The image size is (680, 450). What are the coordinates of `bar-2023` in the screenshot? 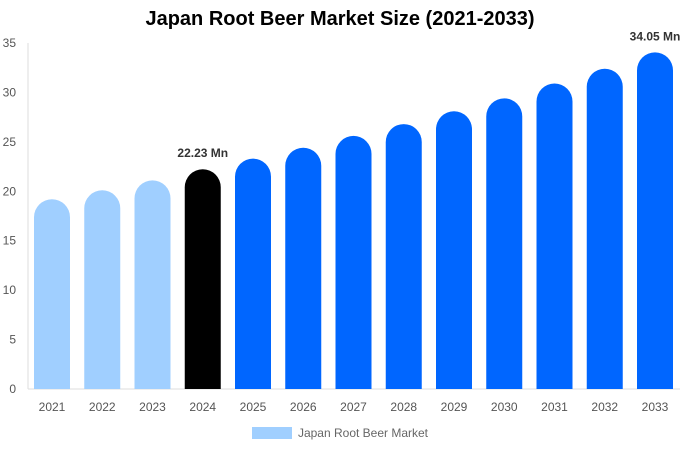 It's located at (152, 284).